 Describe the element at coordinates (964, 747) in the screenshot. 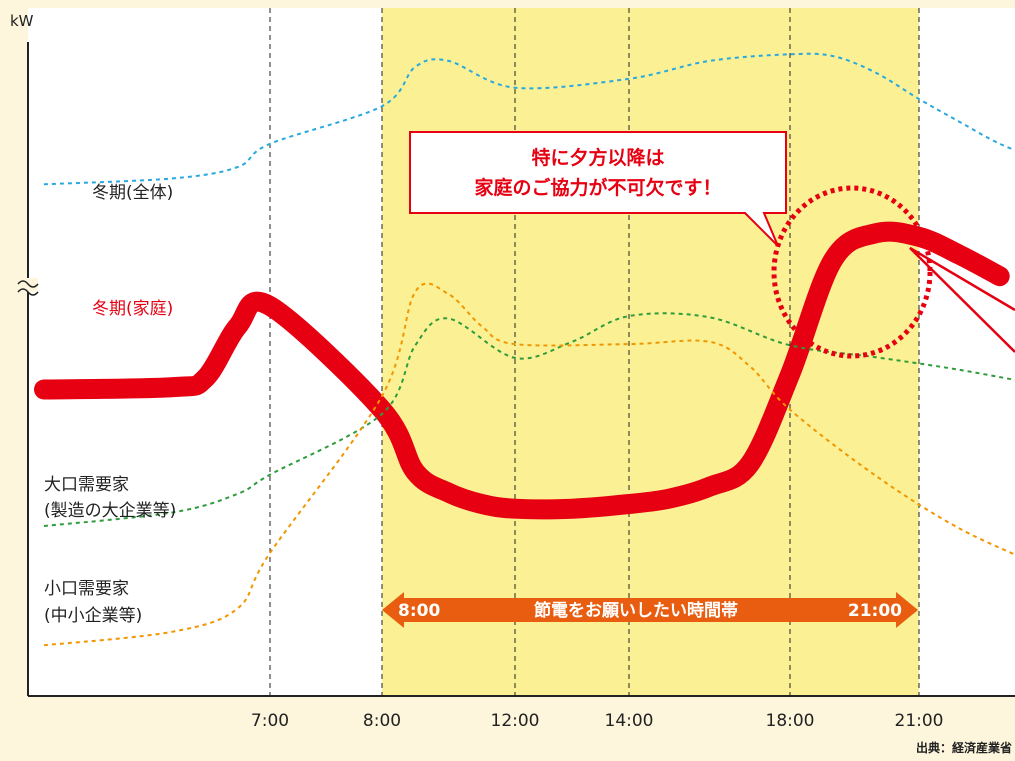

I see `source-note: 出典：経済産業省` at that location.